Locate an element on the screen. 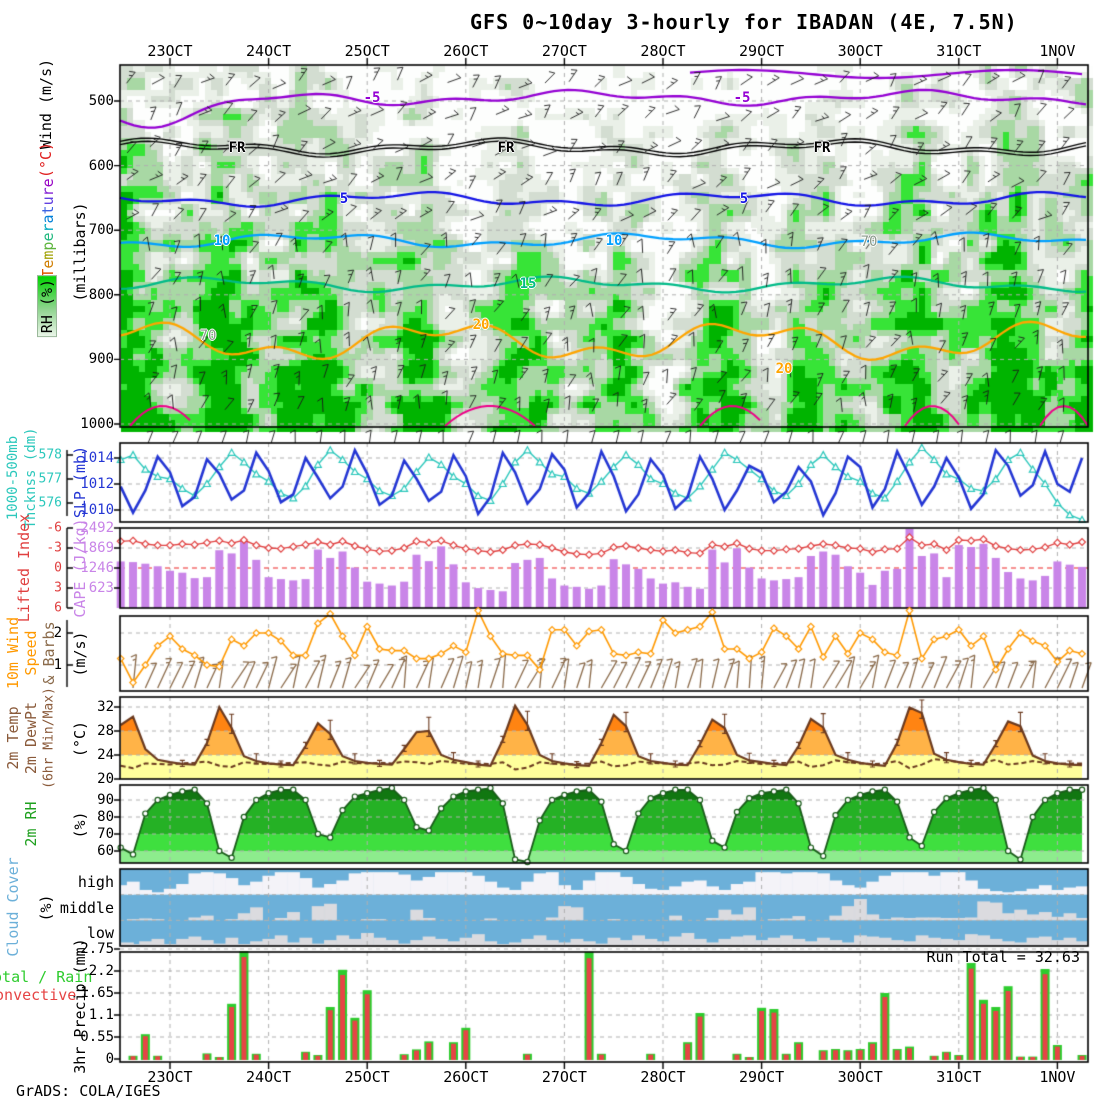  minmax-label: (6hr Min/Max) is located at coordinates (49, 738).